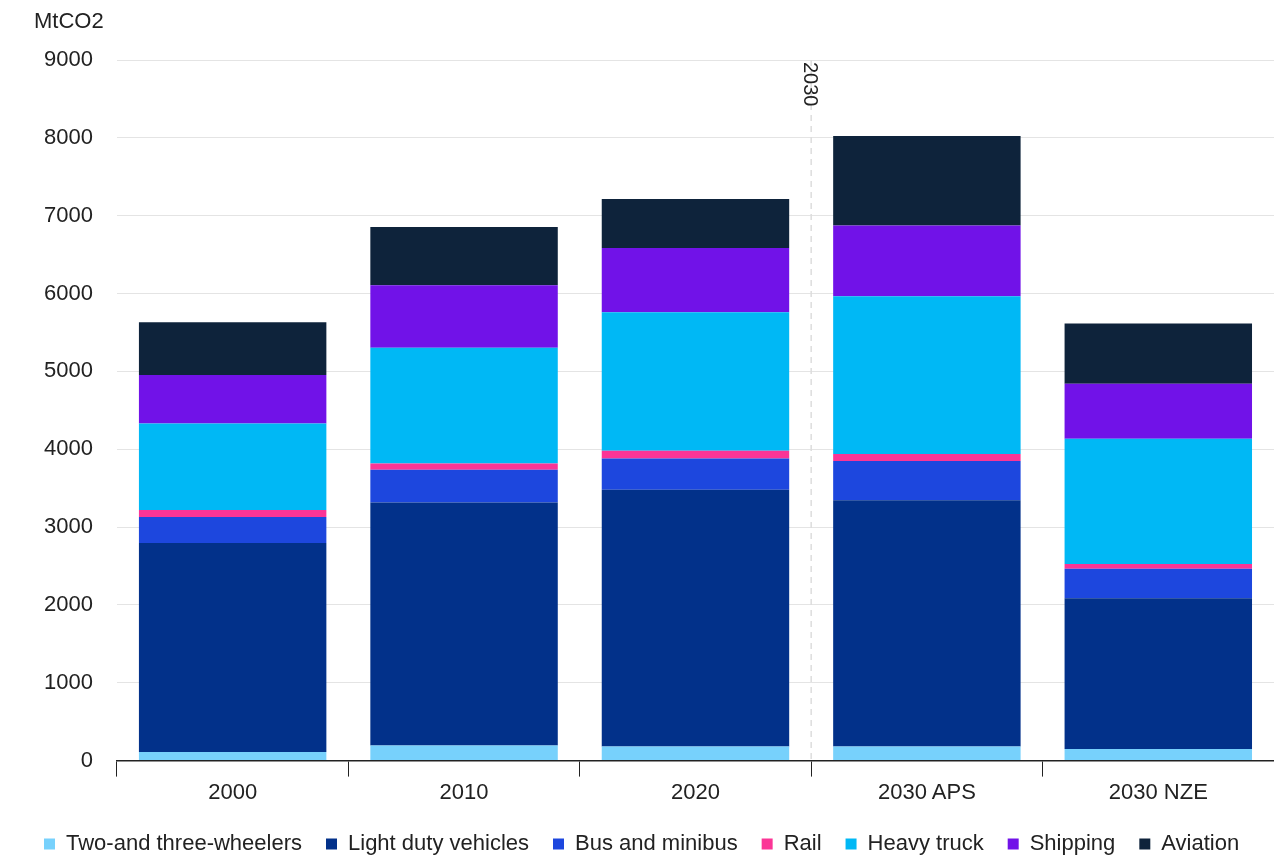 The image size is (1274, 865). What do you see at coordinates (233, 791) in the screenshot?
I see `x-tick-label: 2000` at bounding box center [233, 791].